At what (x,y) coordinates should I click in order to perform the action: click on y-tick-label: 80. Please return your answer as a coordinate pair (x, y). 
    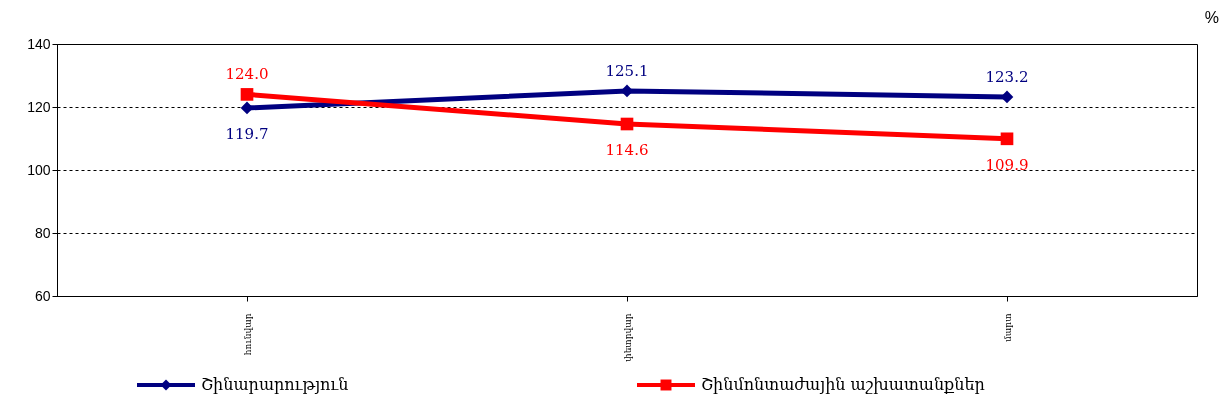
    Looking at the image, I should click on (42, 232).